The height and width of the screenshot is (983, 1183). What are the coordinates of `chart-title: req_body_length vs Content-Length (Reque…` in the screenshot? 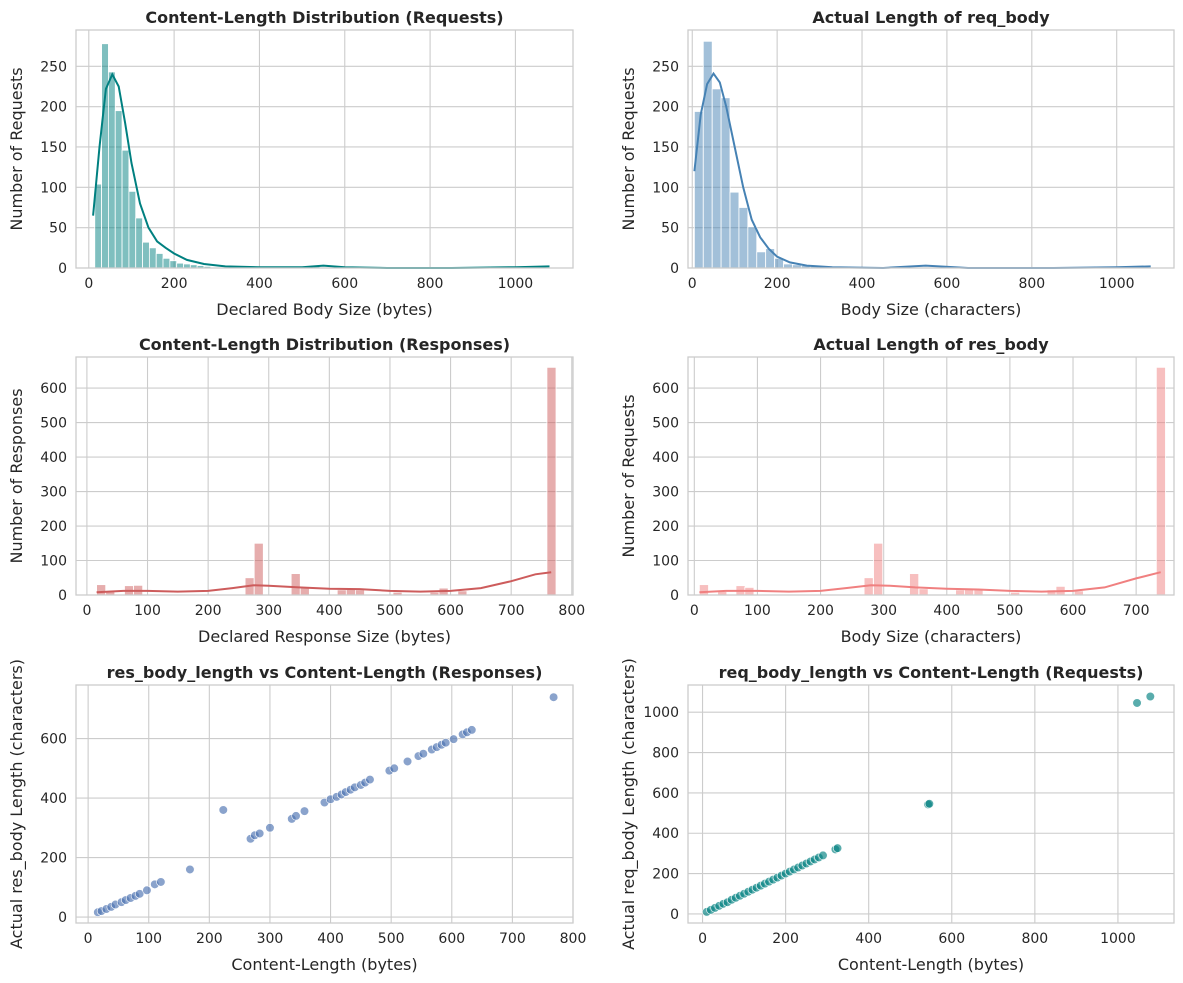 It's located at (931, 672).